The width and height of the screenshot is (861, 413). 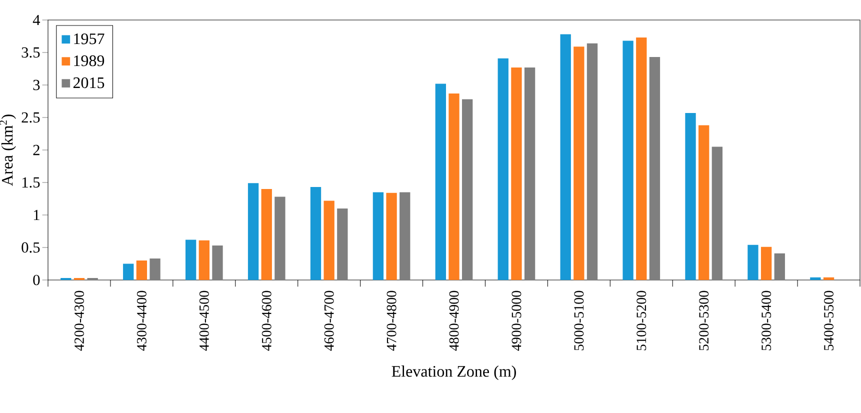 What do you see at coordinates (89, 38) in the screenshot?
I see `legend-label: 1957` at bounding box center [89, 38].